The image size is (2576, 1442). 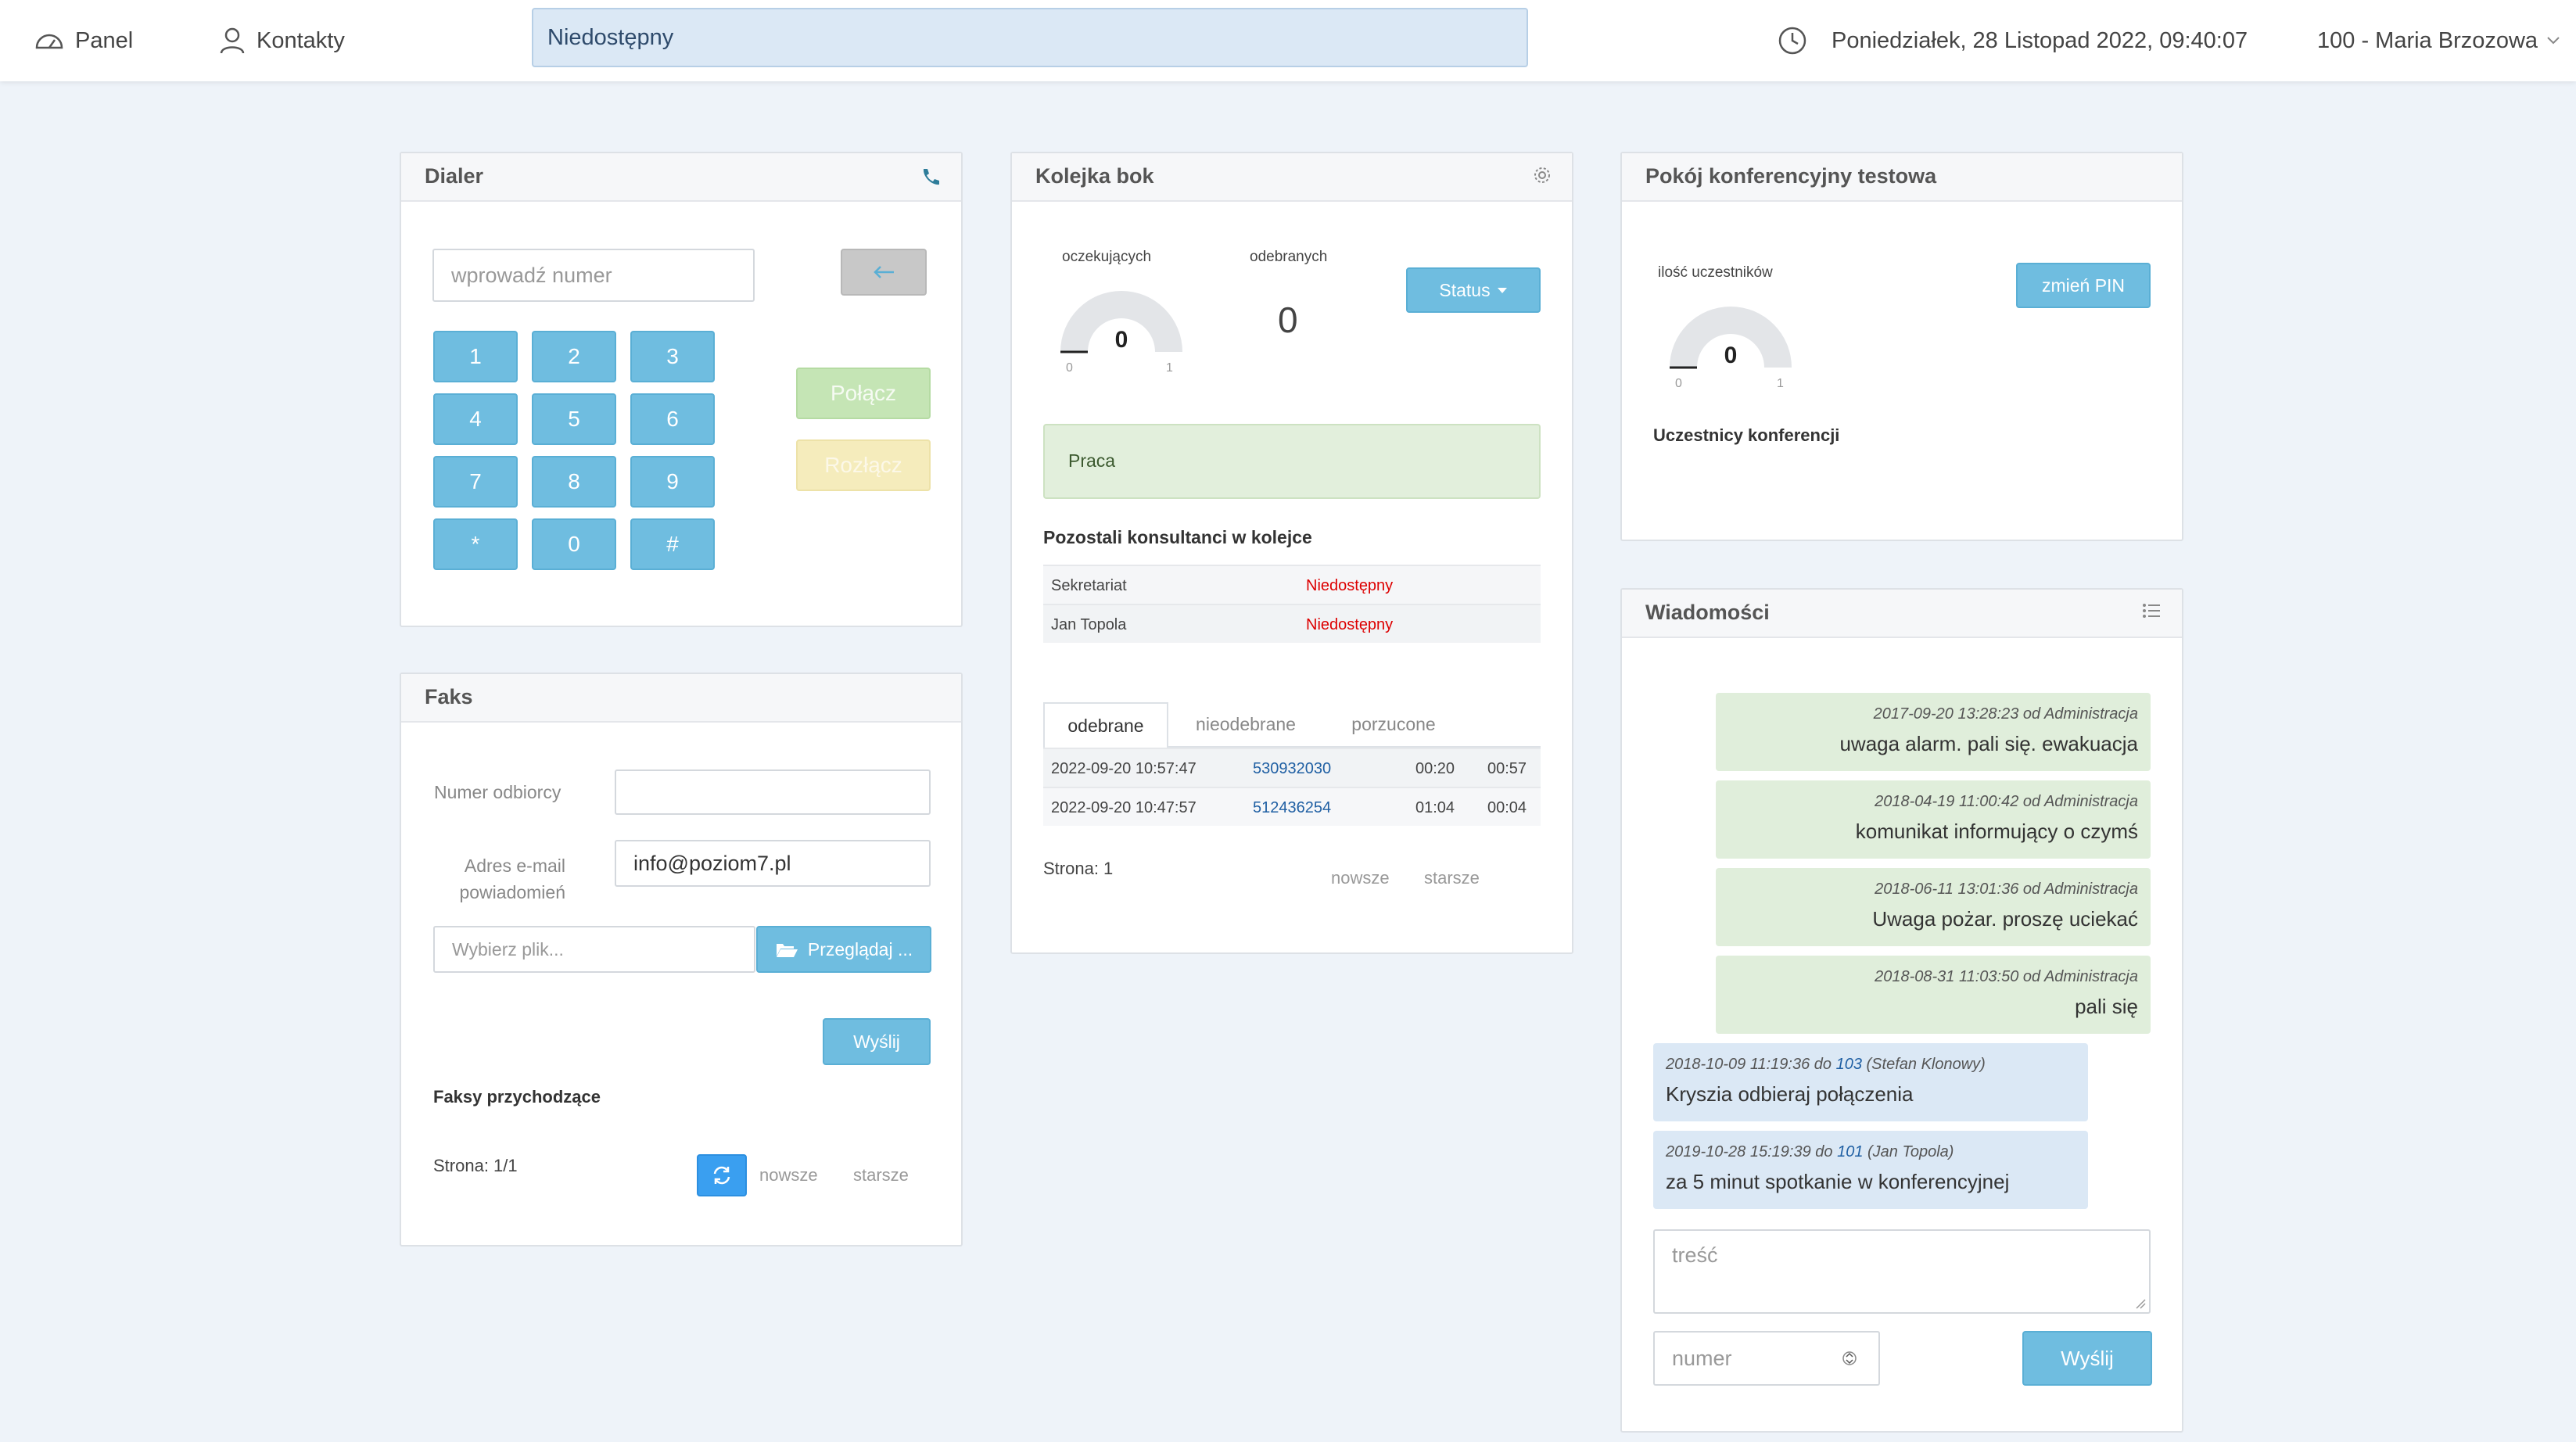 I want to click on message-text: Uwaga pożar. proszę uciekać, so click(x=2005, y=919).